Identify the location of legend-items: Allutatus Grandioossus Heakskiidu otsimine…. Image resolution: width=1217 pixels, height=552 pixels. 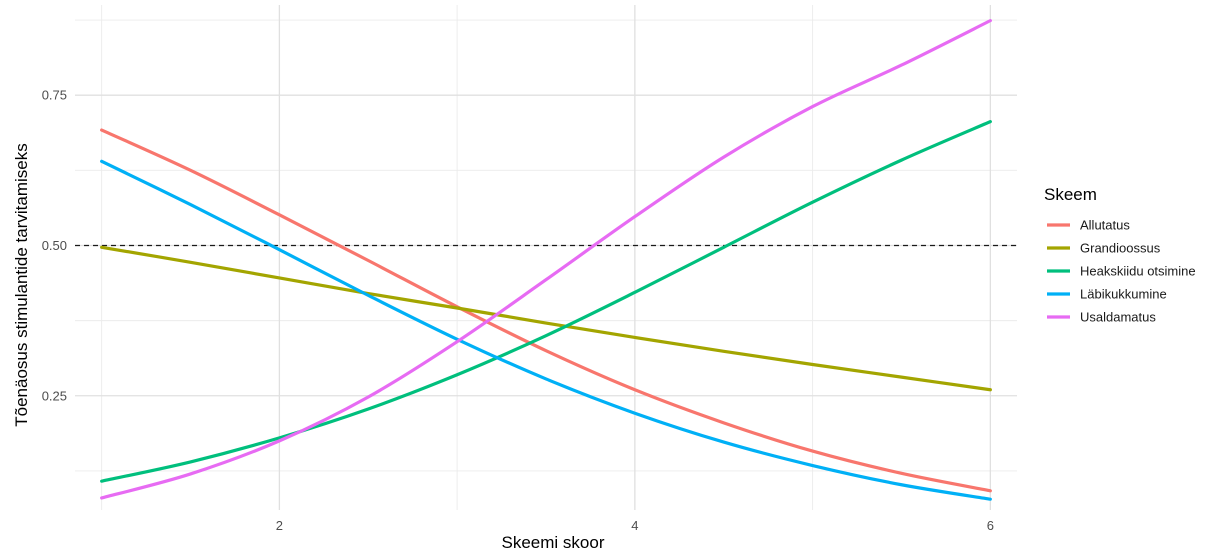
(1121, 271).